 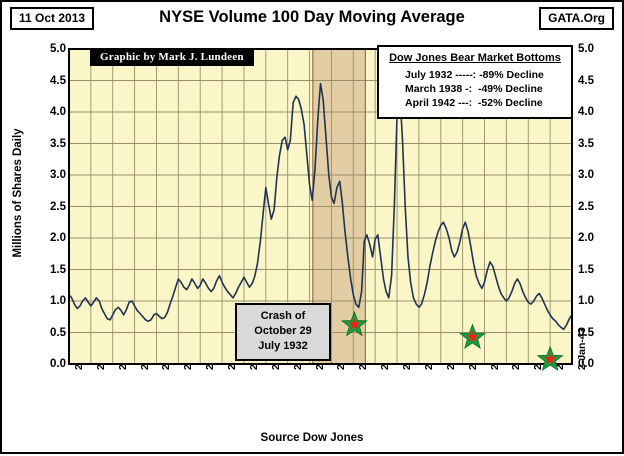 I want to click on graphic-credit: Graphic by Mark J. Lundeen, so click(x=172, y=57).